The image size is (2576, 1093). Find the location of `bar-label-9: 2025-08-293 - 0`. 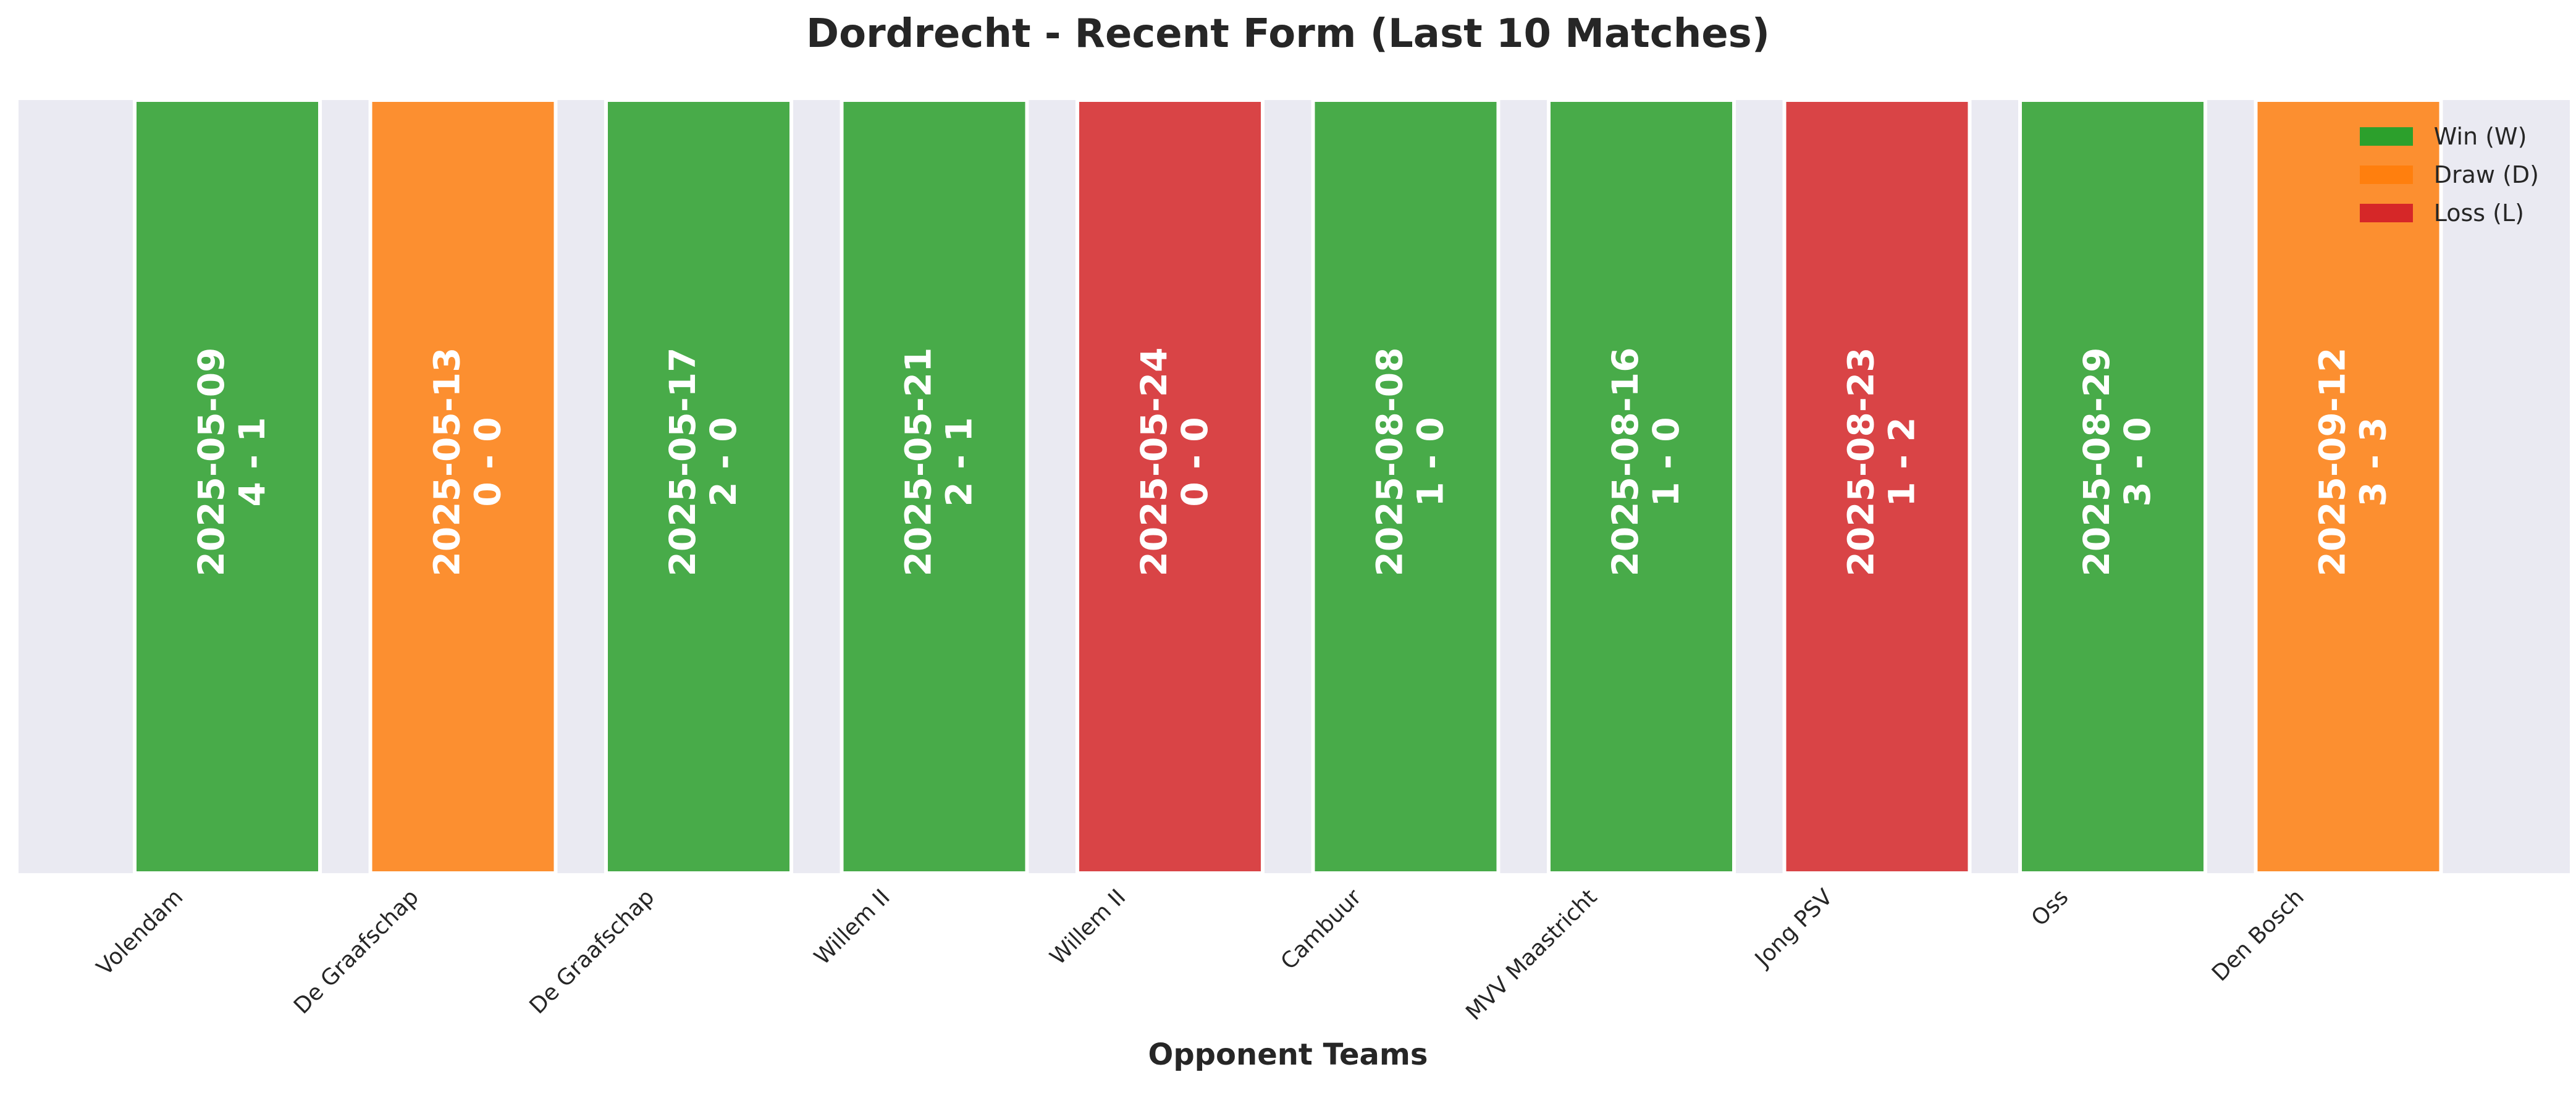

bar-label-9: 2025-08-293 - 0 is located at coordinates (2117, 462).